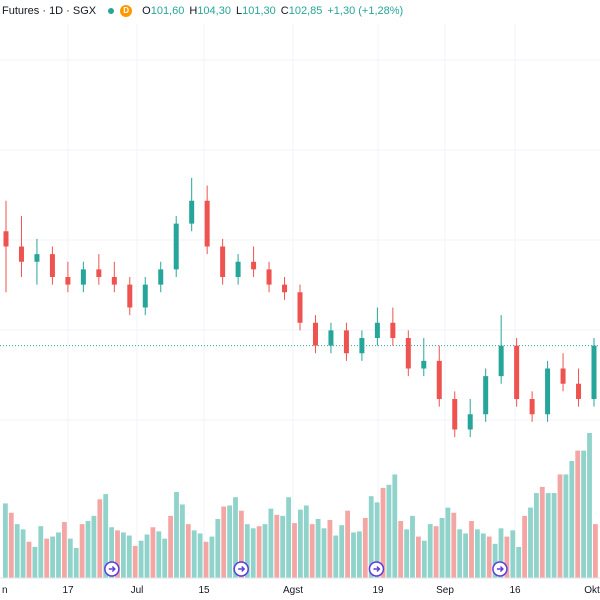  Describe the element at coordinates (68, 590) in the screenshot. I see `x-tick-label: 17` at that location.